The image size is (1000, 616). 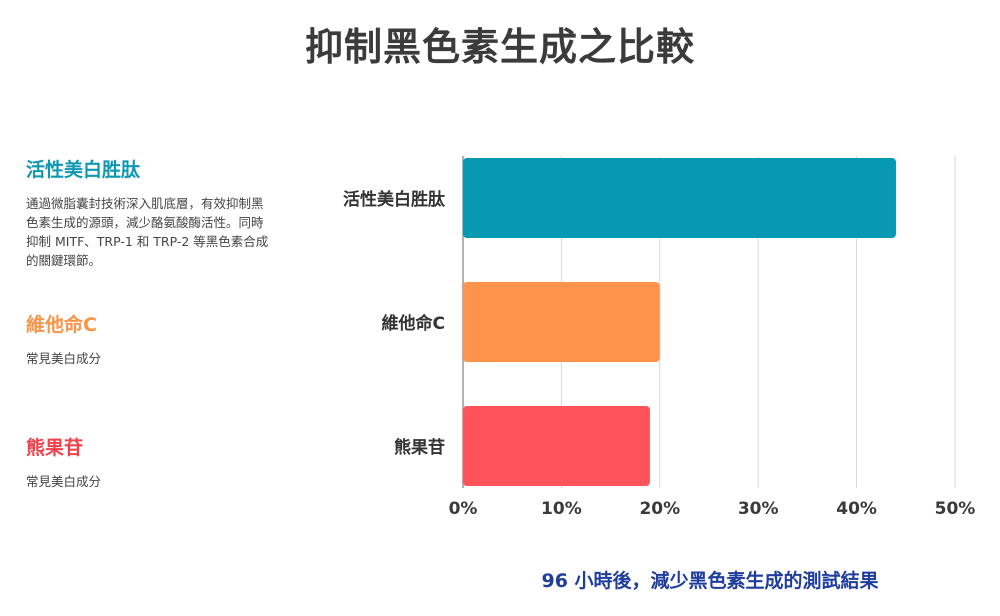 What do you see at coordinates (148, 339) in the screenshot?
I see `ingredient-card-vitamin-c: 維他命C 常見美白成分` at bounding box center [148, 339].